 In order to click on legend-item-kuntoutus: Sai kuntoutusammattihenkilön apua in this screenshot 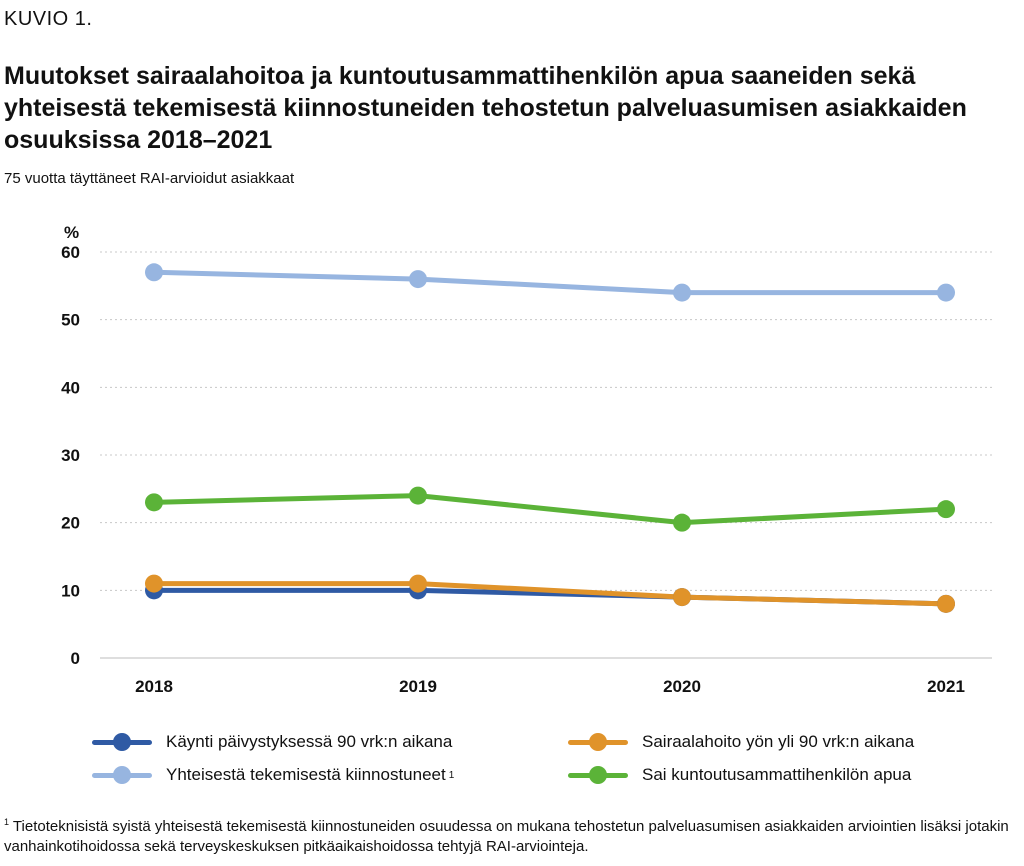, I will do `click(739, 775)`.